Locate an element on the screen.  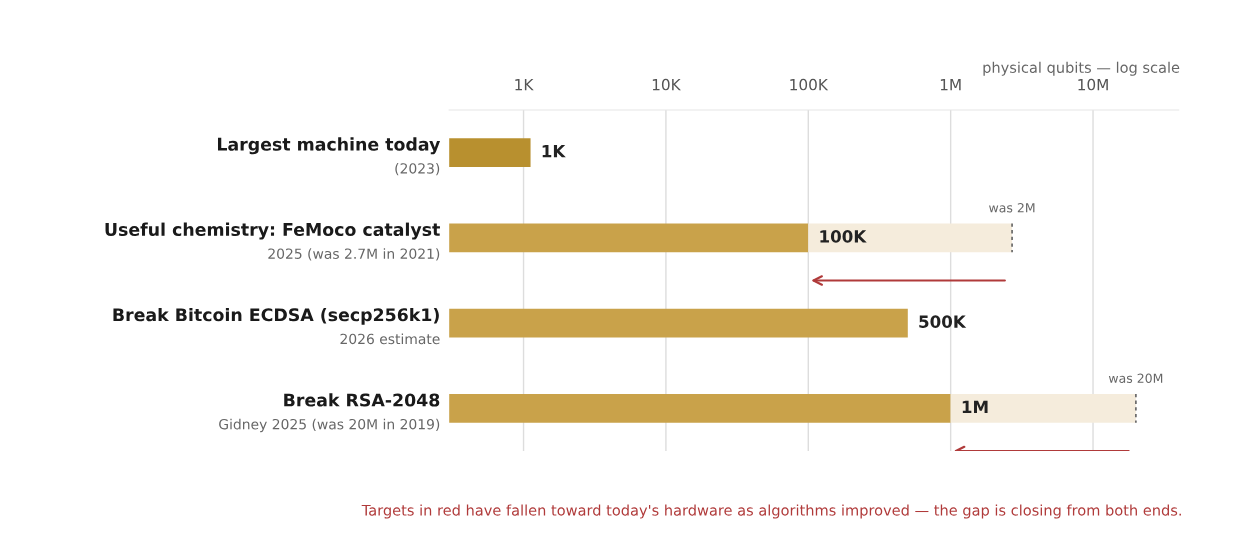
y-tick-label: Largest machine today (2023) is located at coordinates (329, 156).